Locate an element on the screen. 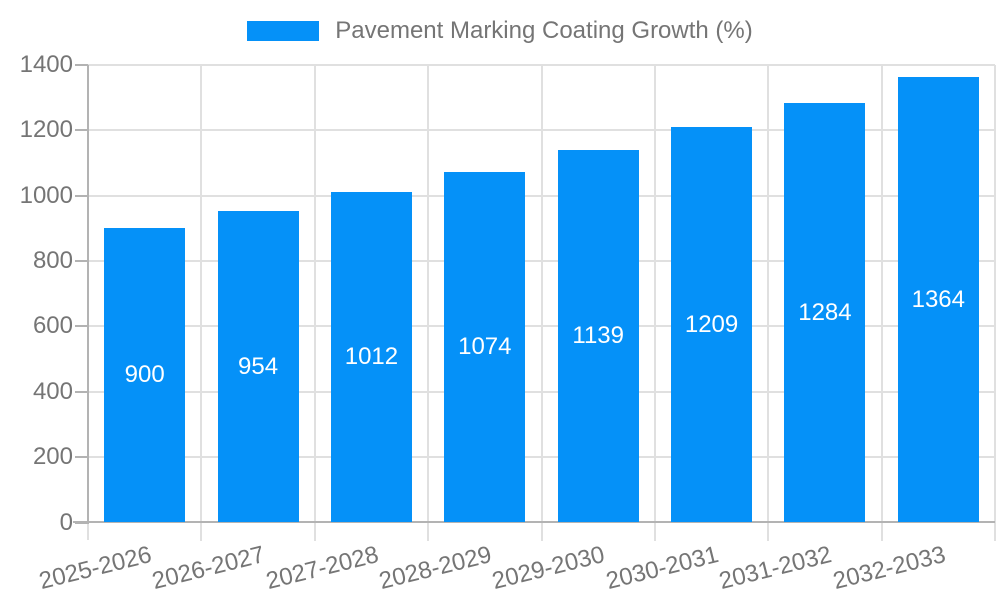  bar: 1209 is located at coordinates (712, 325).